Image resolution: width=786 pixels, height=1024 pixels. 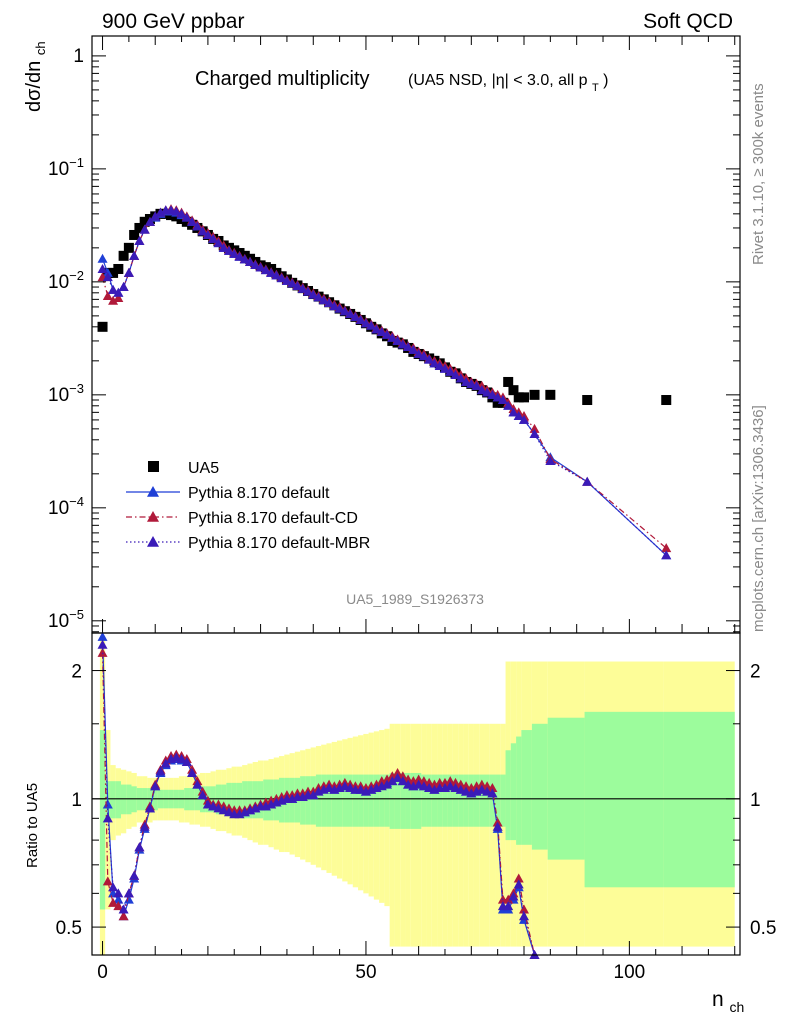 What do you see at coordinates (76, 275) in the screenshot?
I see `main-y-tick-exp: −2` at bounding box center [76, 275].